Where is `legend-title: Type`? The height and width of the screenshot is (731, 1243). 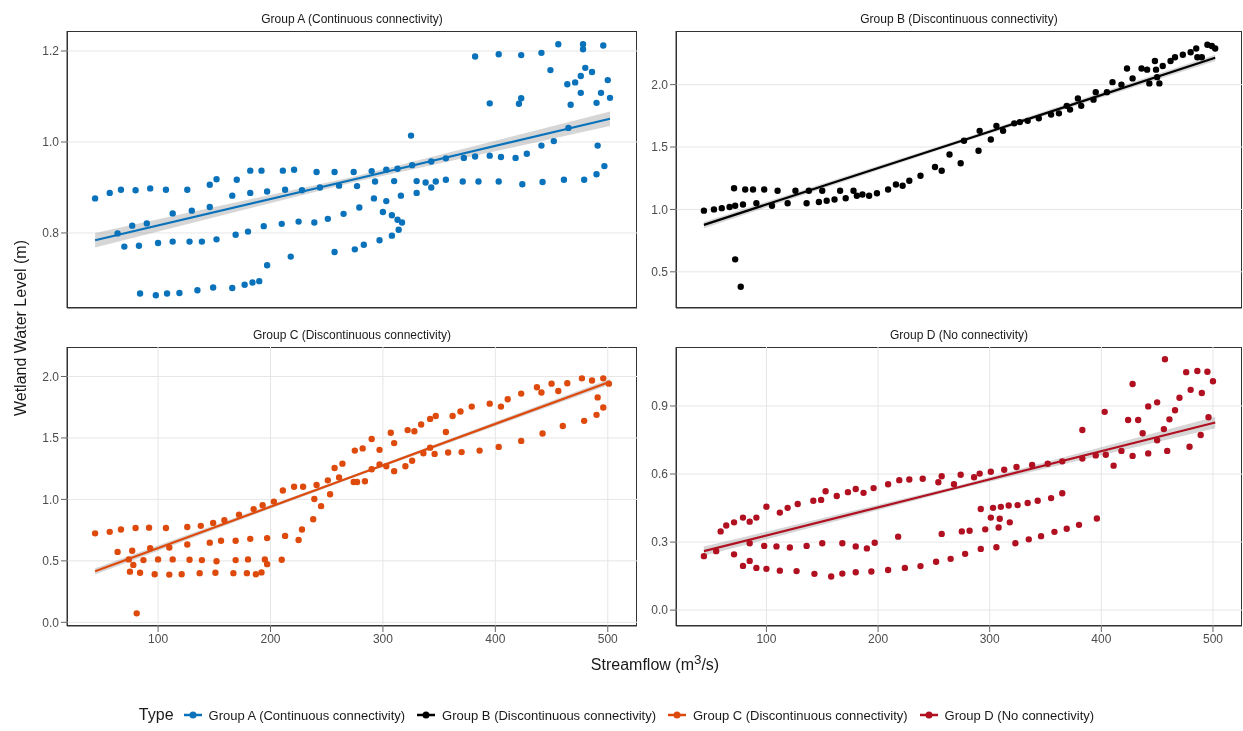
legend-title: Type is located at coordinates (156, 715).